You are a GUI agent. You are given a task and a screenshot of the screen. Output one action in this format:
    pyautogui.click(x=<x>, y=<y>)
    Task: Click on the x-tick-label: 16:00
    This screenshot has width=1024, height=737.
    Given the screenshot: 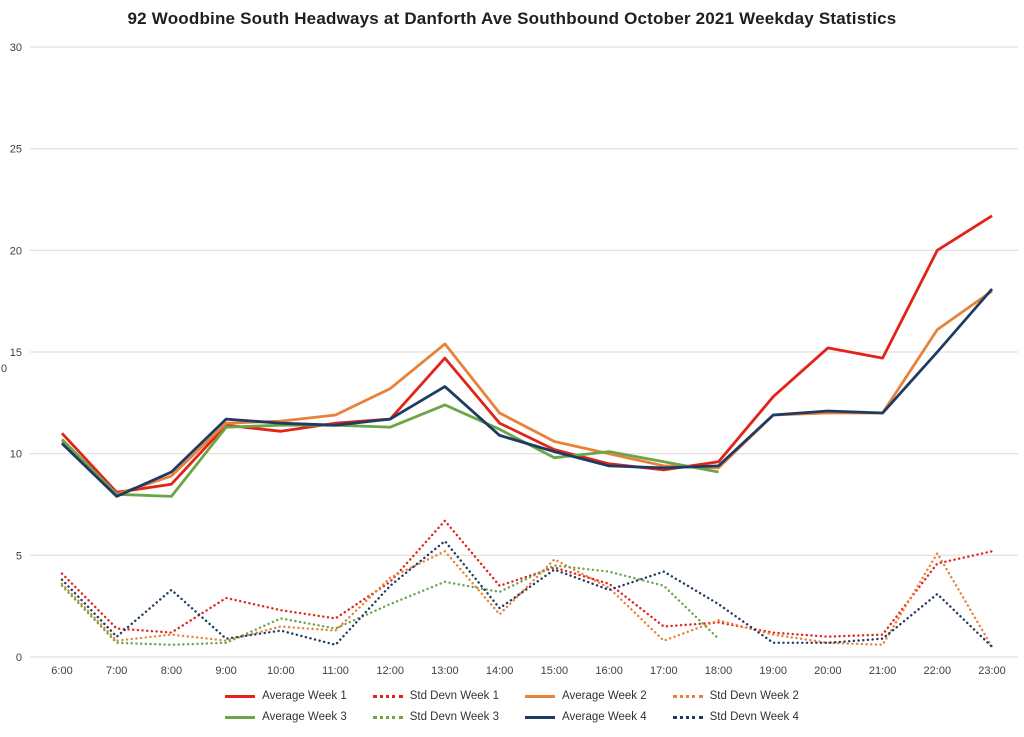 What is the action you would take?
    pyautogui.click(x=609, y=671)
    